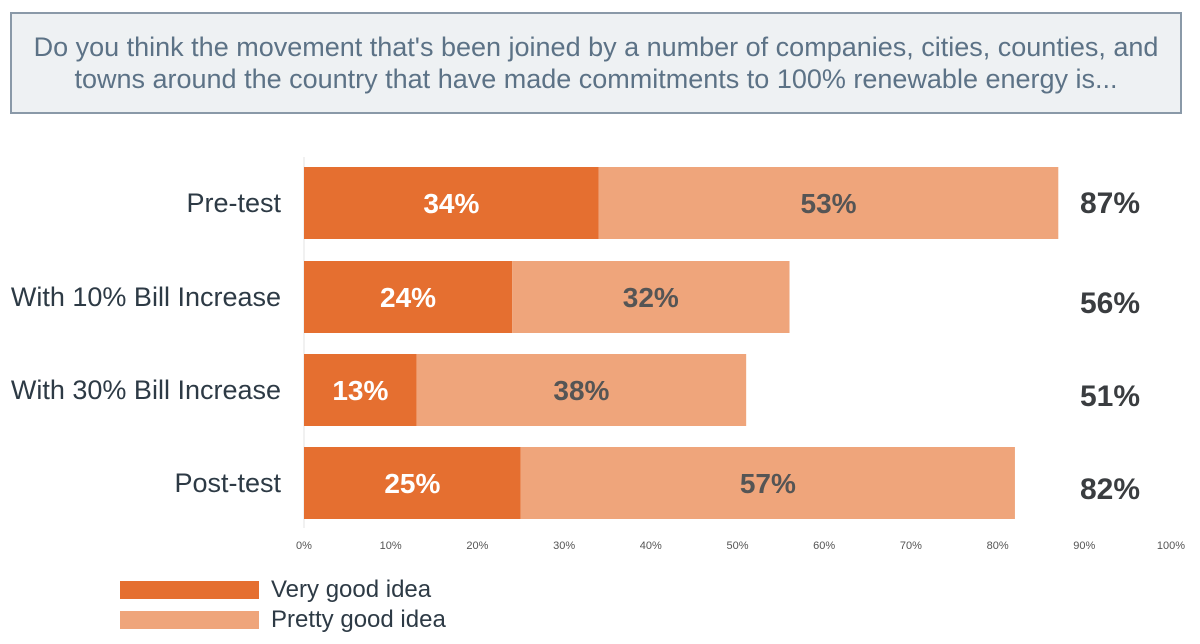 The height and width of the screenshot is (644, 1200). What do you see at coordinates (1110, 303) in the screenshot?
I see `total-label: 56%` at bounding box center [1110, 303].